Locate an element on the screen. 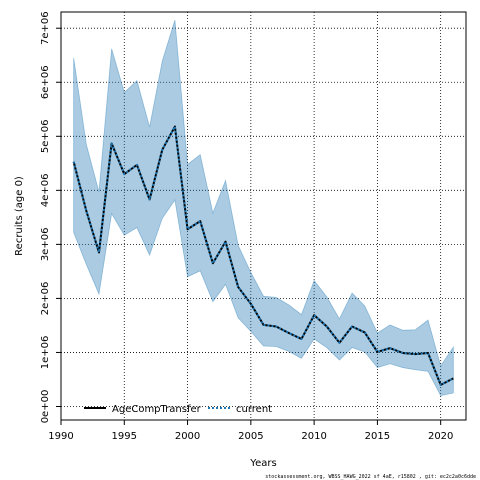 The image size is (480, 480). y-tick-label-6: 6e+06 is located at coordinates (45, 82).